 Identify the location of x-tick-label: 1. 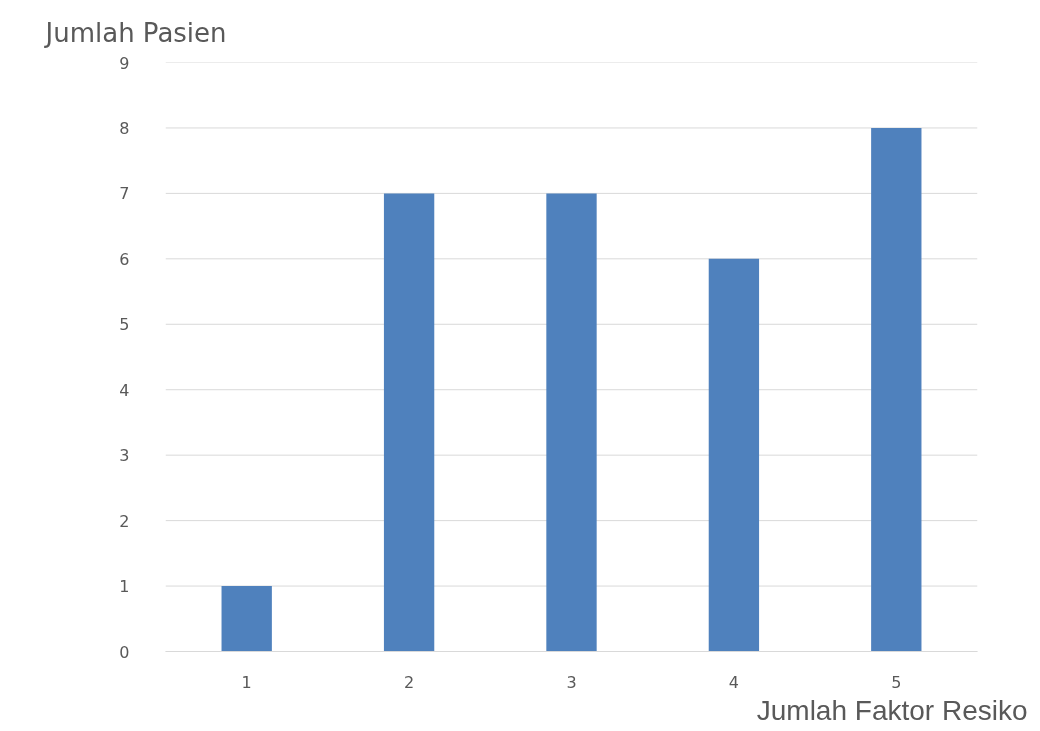
(246, 682).